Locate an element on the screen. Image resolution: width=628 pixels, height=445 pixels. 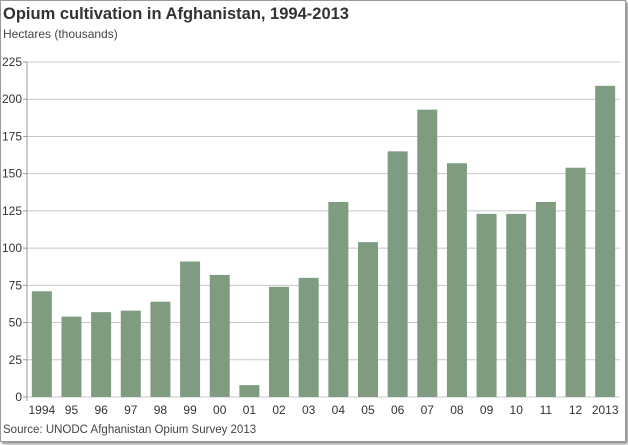
bar-2013 is located at coordinates (605, 241).